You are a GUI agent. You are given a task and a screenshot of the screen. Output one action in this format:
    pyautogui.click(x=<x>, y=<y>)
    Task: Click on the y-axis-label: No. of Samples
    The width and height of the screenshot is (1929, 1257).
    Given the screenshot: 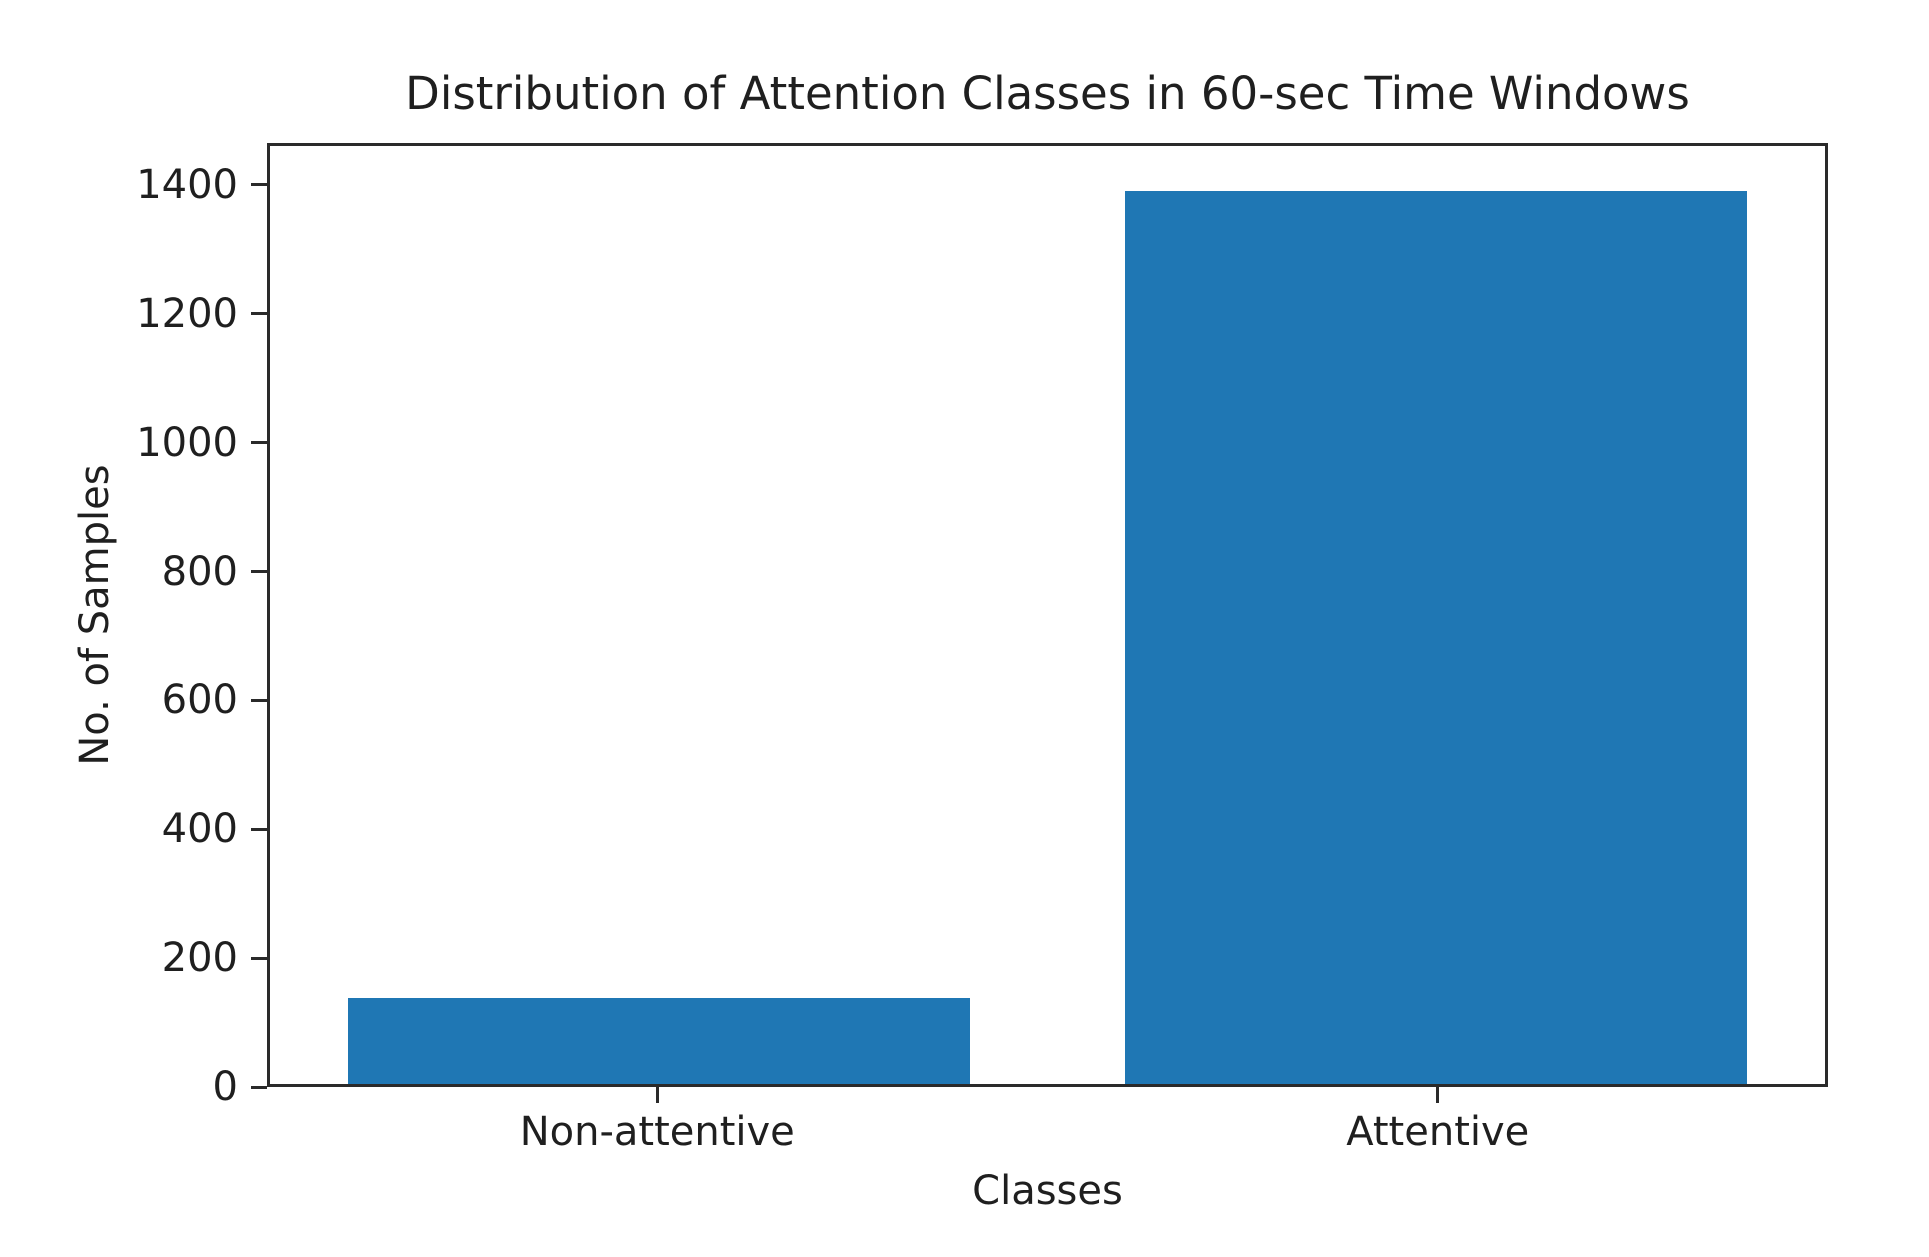 What is the action you would take?
    pyautogui.click(x=95, y=615)
    